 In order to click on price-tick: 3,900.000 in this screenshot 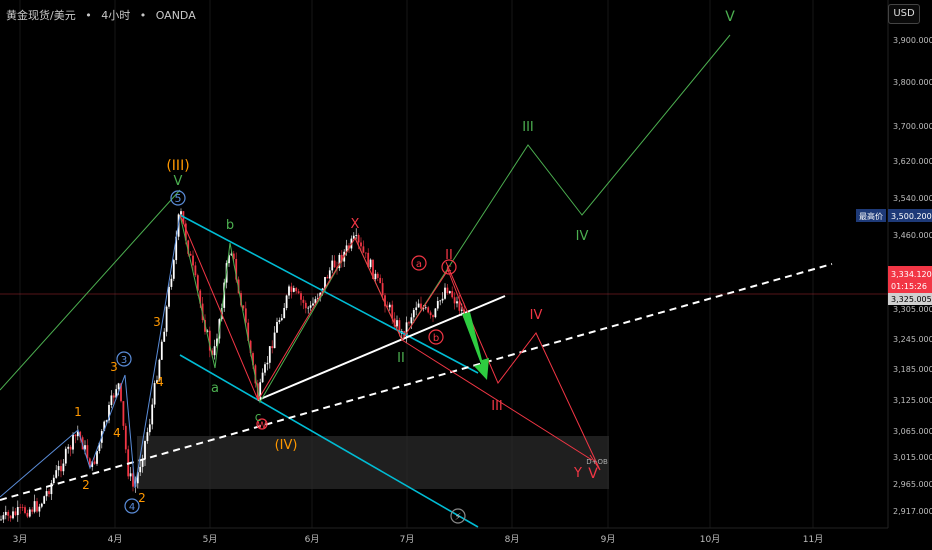, I will do `click(912, 40)`.